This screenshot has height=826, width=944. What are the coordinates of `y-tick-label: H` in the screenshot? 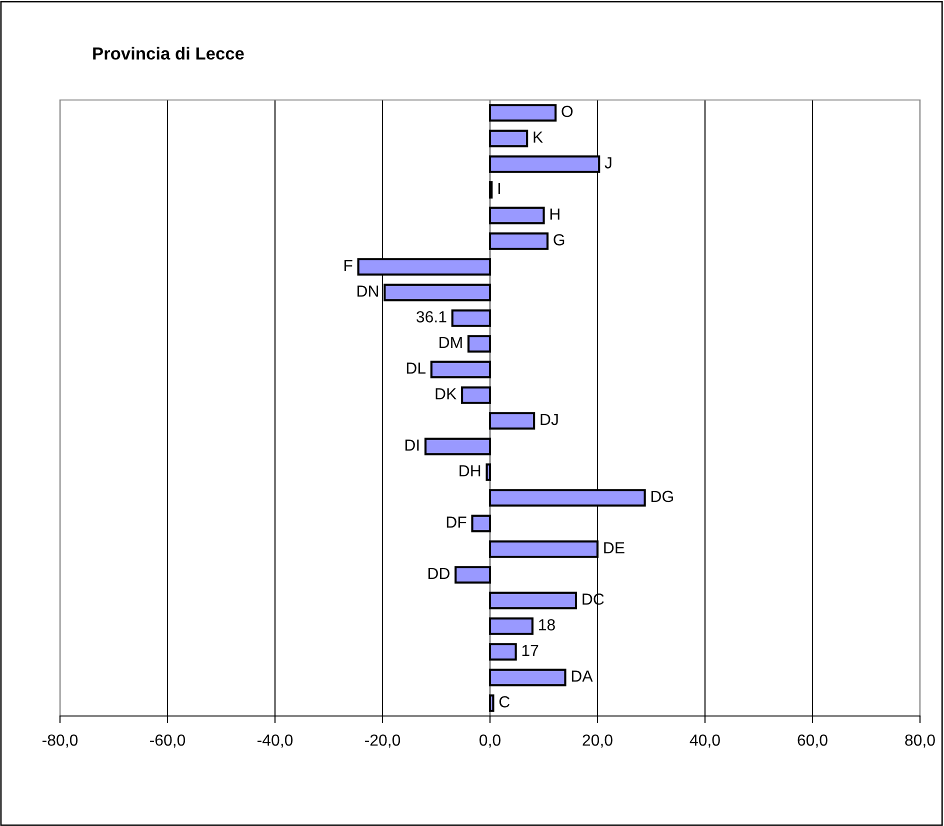 It's located at (555, 214).